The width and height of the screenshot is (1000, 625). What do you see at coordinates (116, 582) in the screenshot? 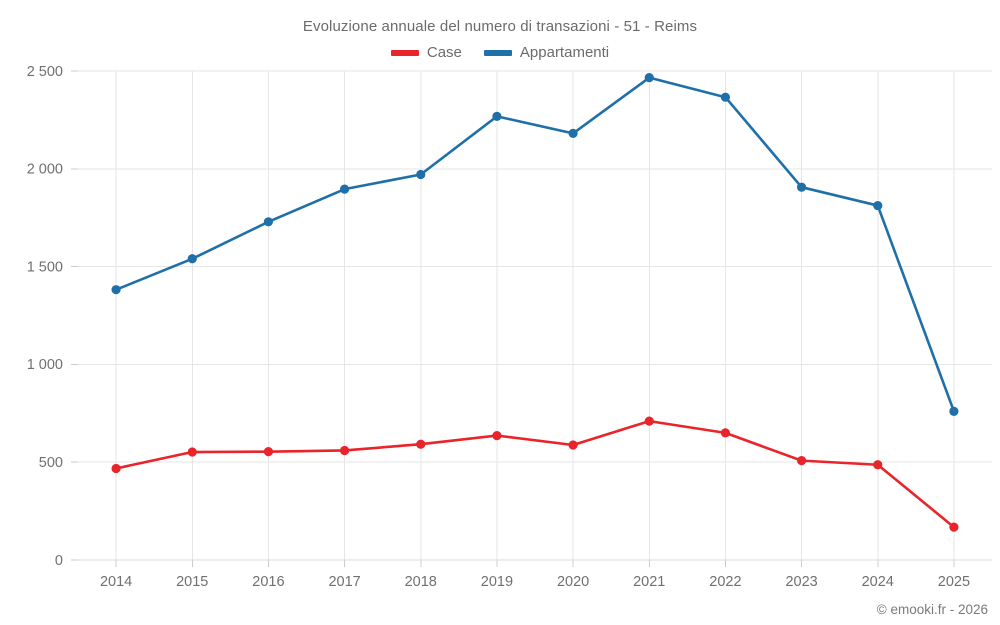
I see `x-axis-tick-label: 2014` at bounding box center [116, 582].